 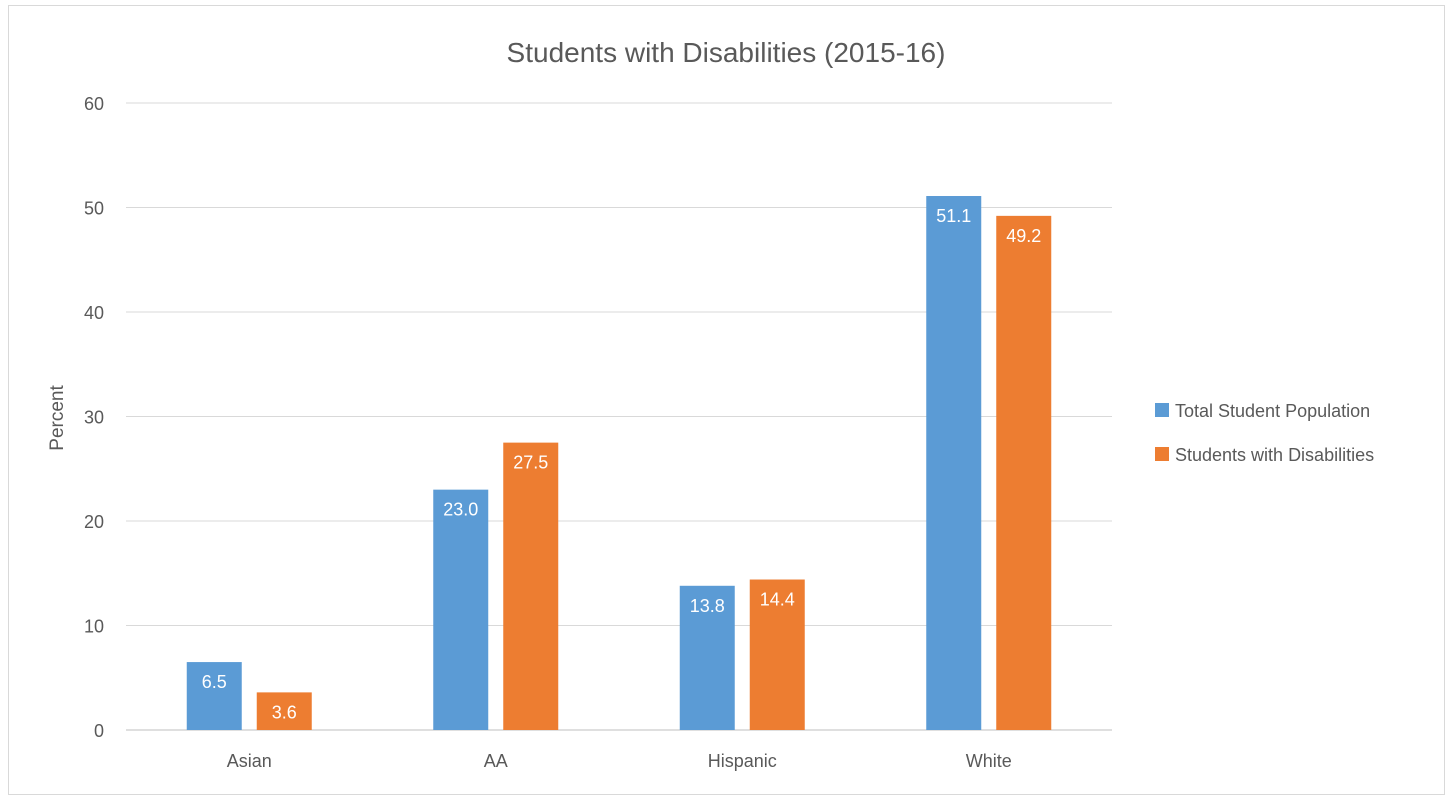 What do you see at coordinates (619, 761) in the screenshot?
I see `x-axis-ticks: Asian AA Hispanic White` at bounding box center [619, 761].